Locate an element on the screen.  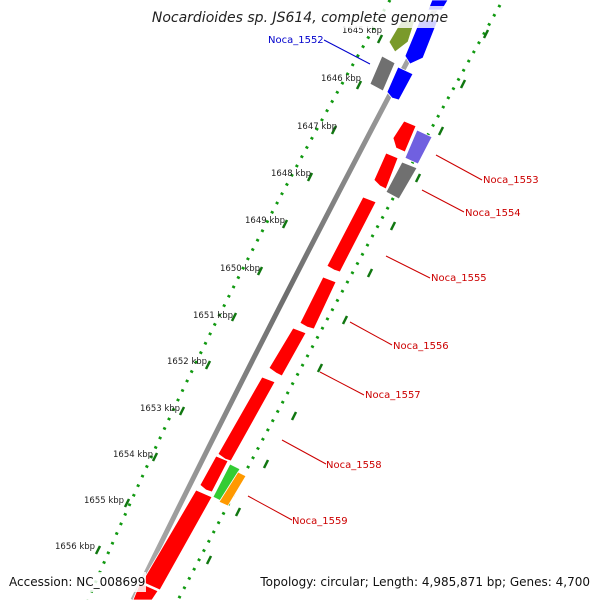
title-backdrop is located at coordinates (299, 17).